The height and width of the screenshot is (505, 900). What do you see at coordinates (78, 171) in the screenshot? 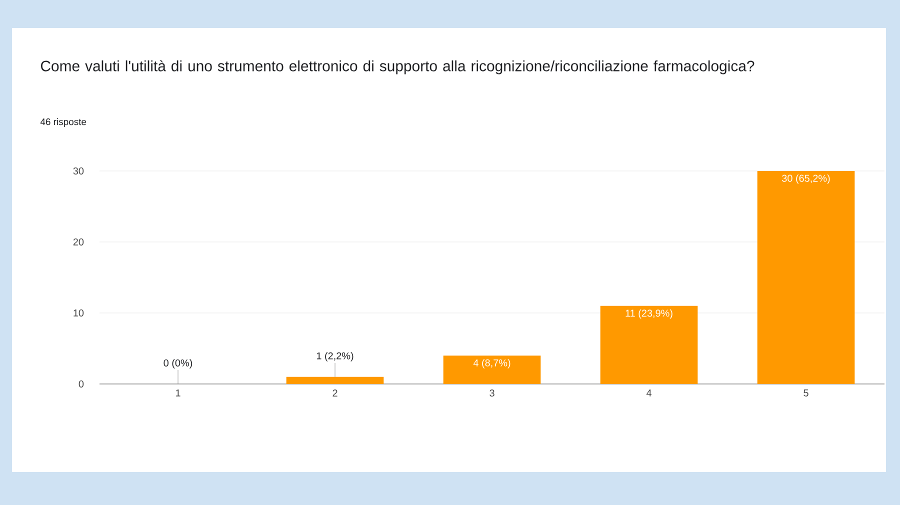
I see `y-tick-label: 30` at bounding box center [78, 171].